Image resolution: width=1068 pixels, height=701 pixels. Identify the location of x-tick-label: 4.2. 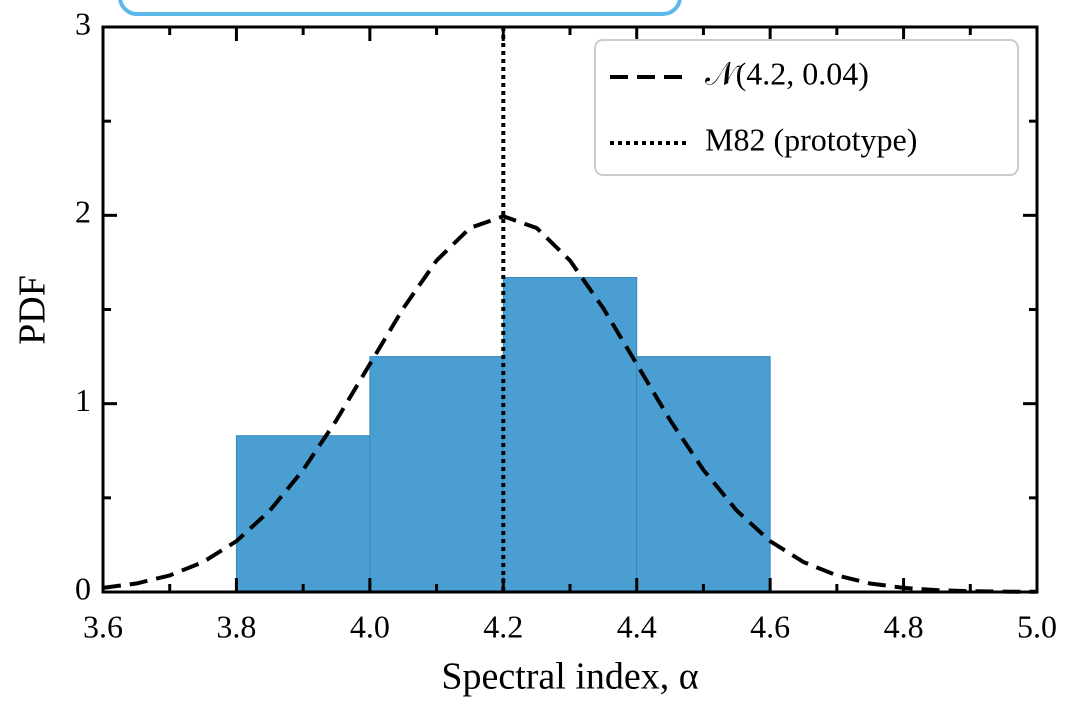
(503, 626).